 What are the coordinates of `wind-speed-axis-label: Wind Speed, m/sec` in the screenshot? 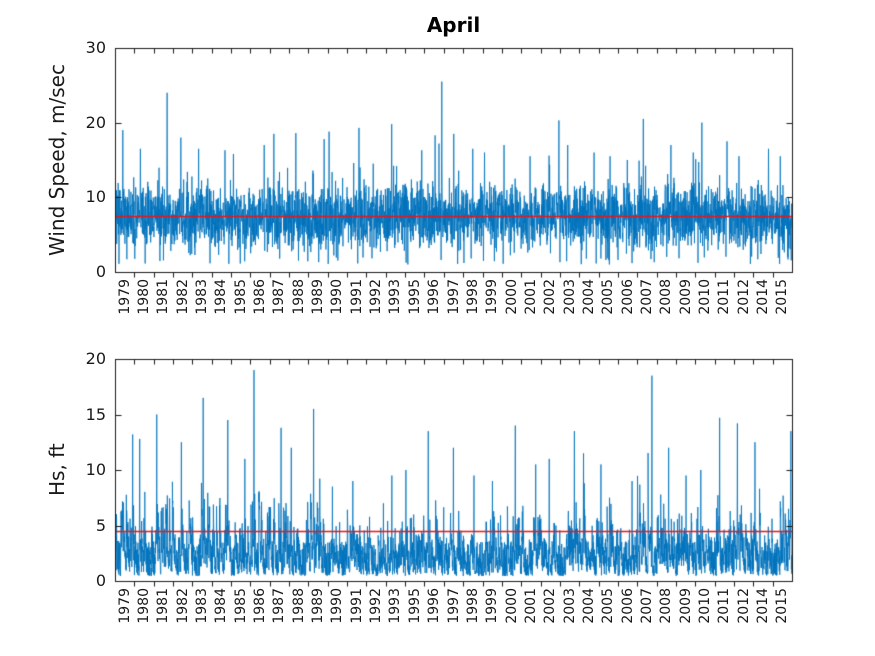 It's located at (57, 160).